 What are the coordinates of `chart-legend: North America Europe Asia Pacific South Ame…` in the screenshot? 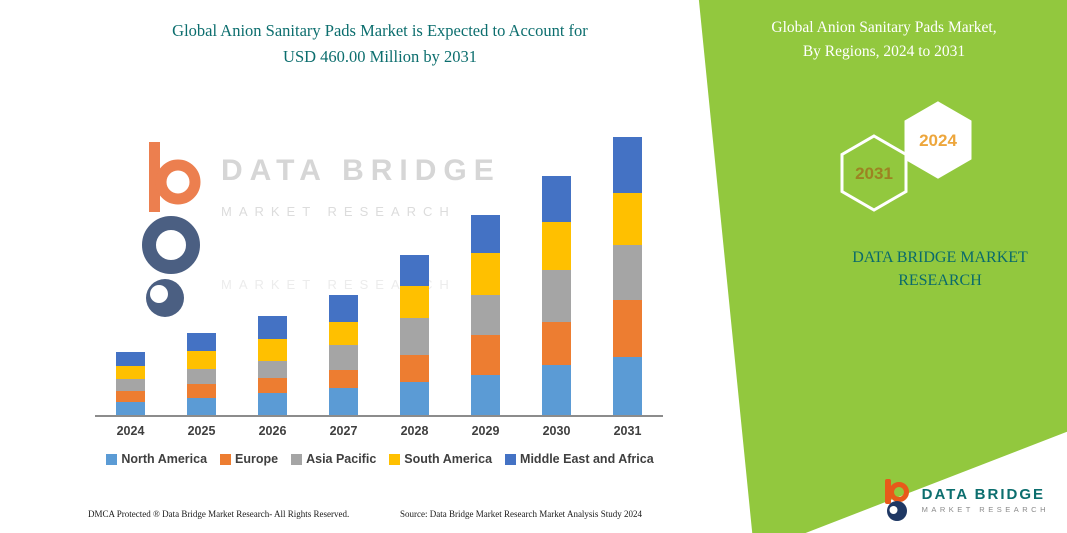 It's located at (380, 459).